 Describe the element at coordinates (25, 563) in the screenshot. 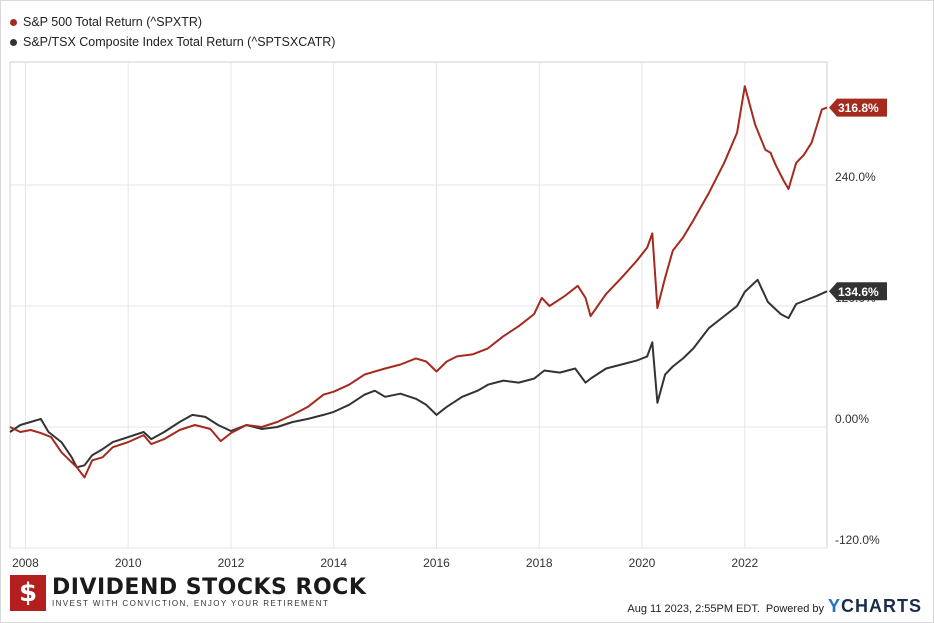

I see `x-tick-label: 2008` at that location.